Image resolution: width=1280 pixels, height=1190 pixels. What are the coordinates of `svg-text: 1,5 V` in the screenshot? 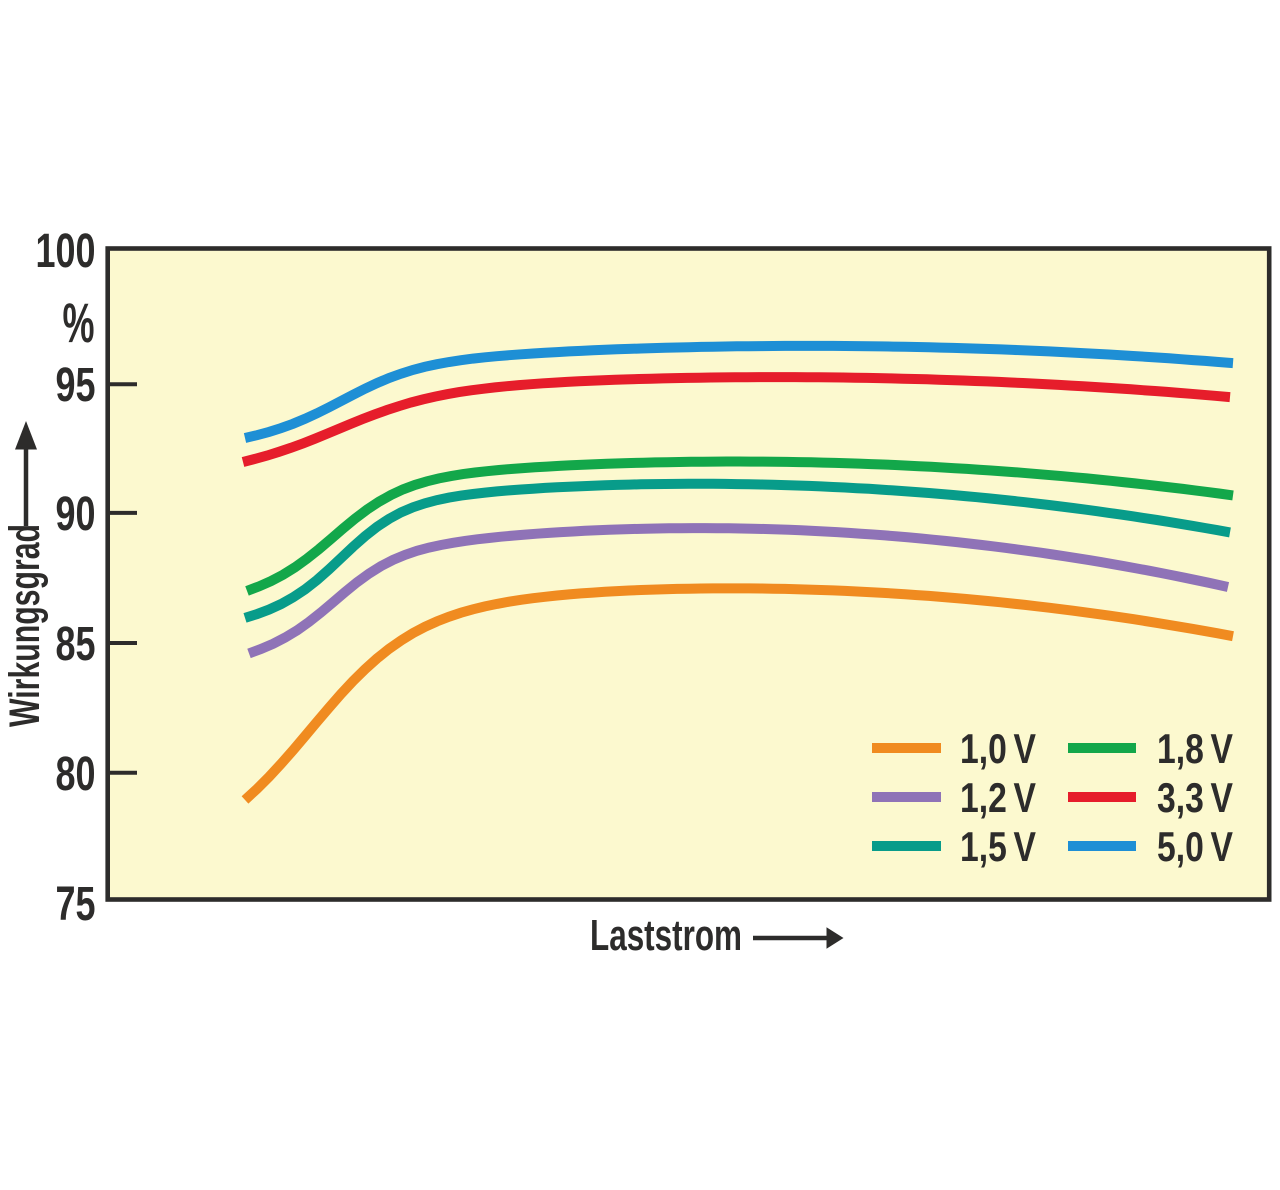 It's located at (998, 846).